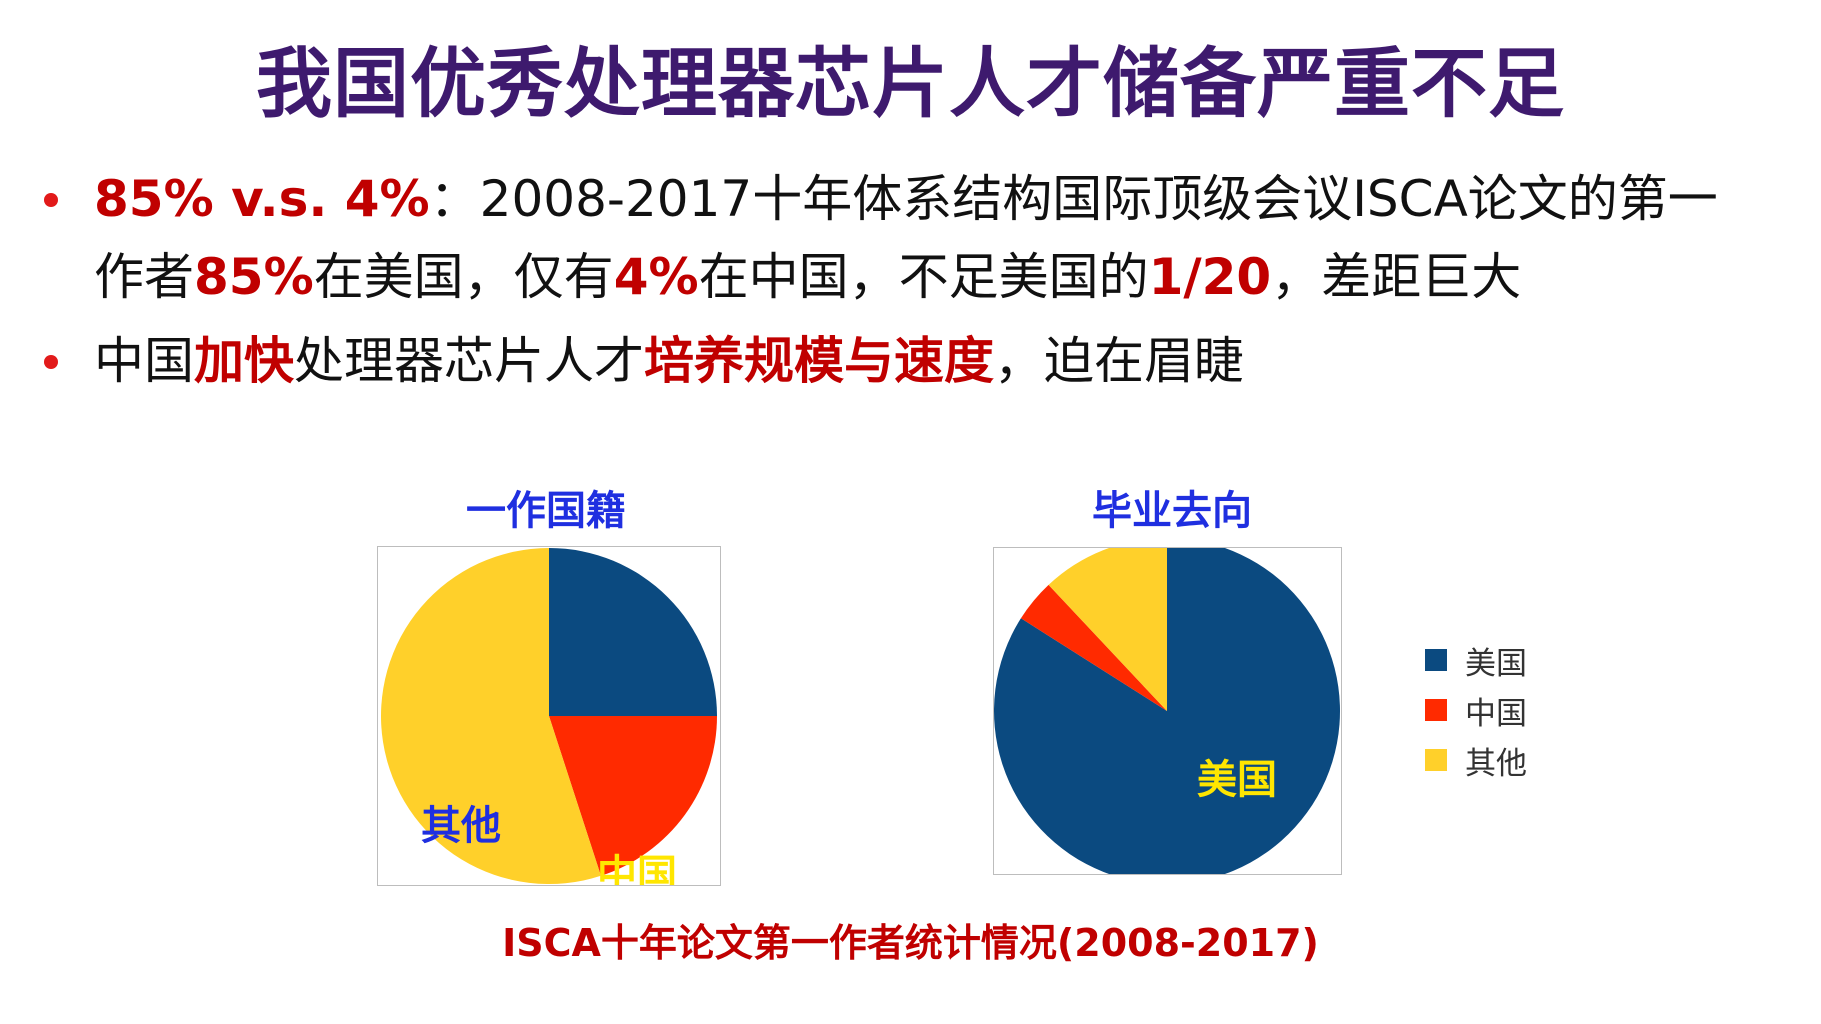  What do you see at coordinates (461, 826) in the screenshot?
I see `pie-slice-label: 其他` at bounding box center [461, 826].